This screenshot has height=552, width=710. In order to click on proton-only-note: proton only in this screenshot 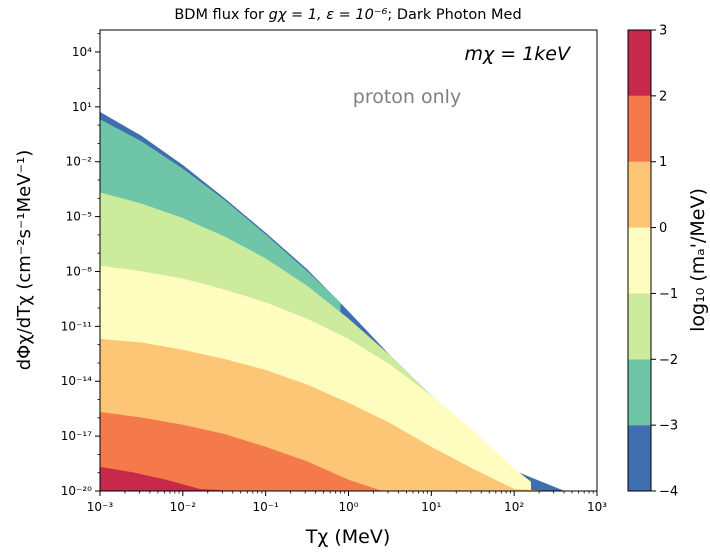, I will do `click(407, 97)`.